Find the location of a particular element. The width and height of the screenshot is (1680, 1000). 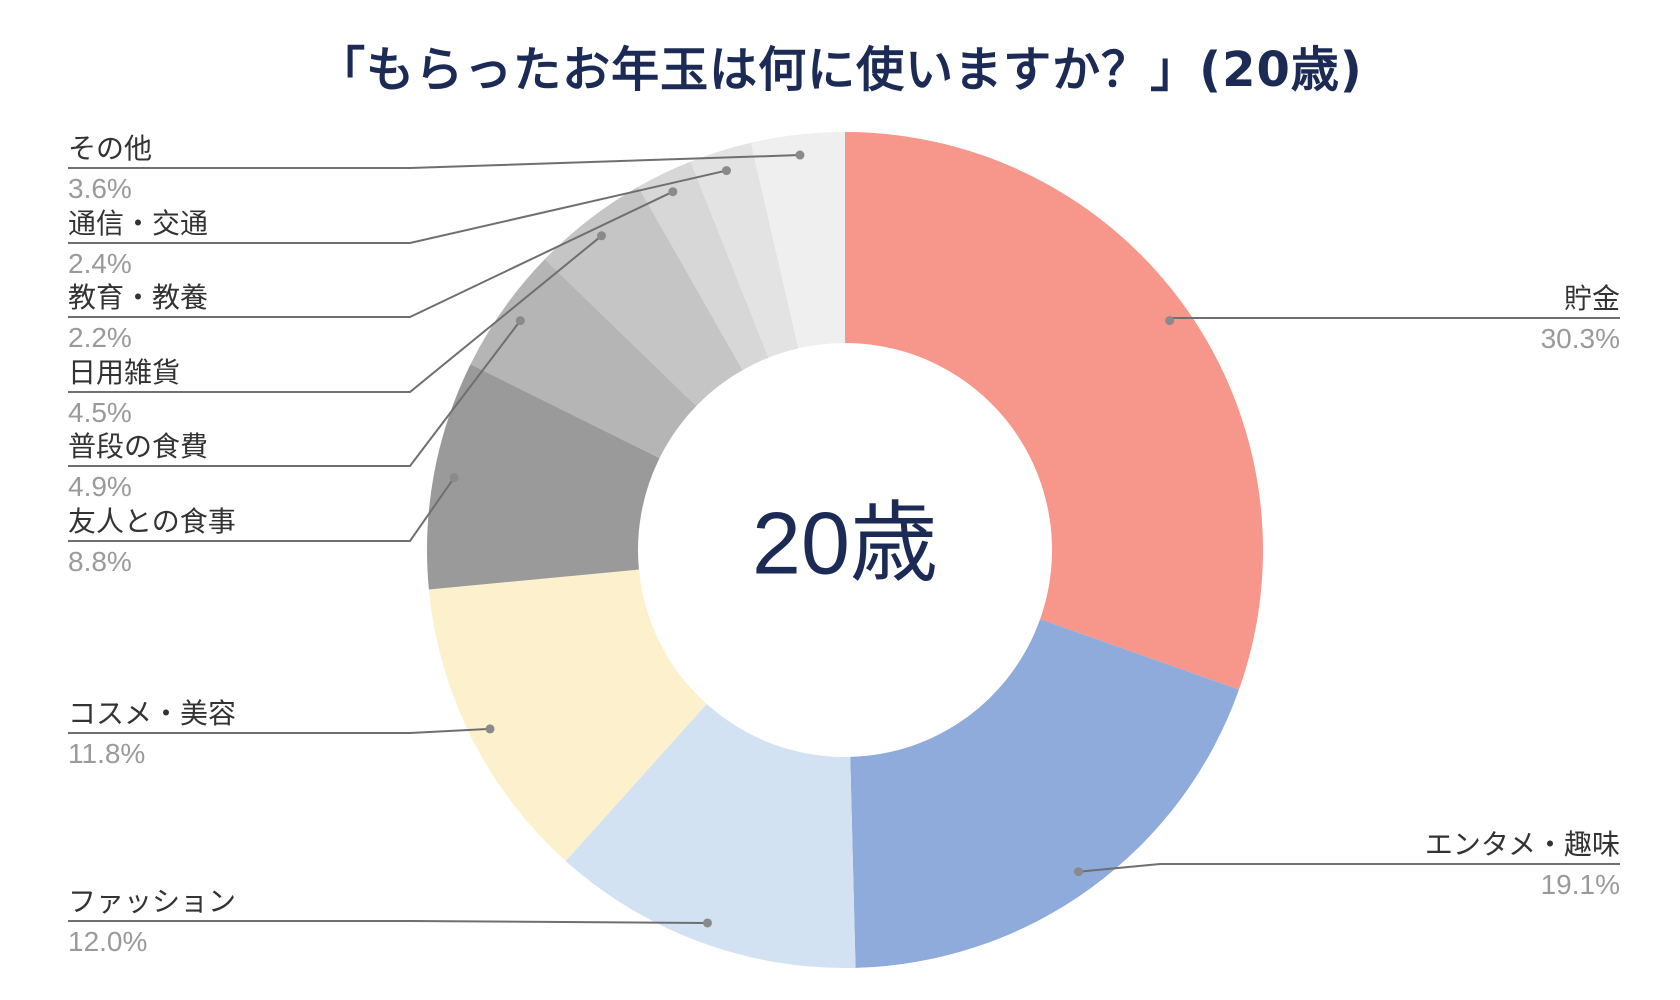

slice-label: 普段の食費 is located at coordinates (138, 446).